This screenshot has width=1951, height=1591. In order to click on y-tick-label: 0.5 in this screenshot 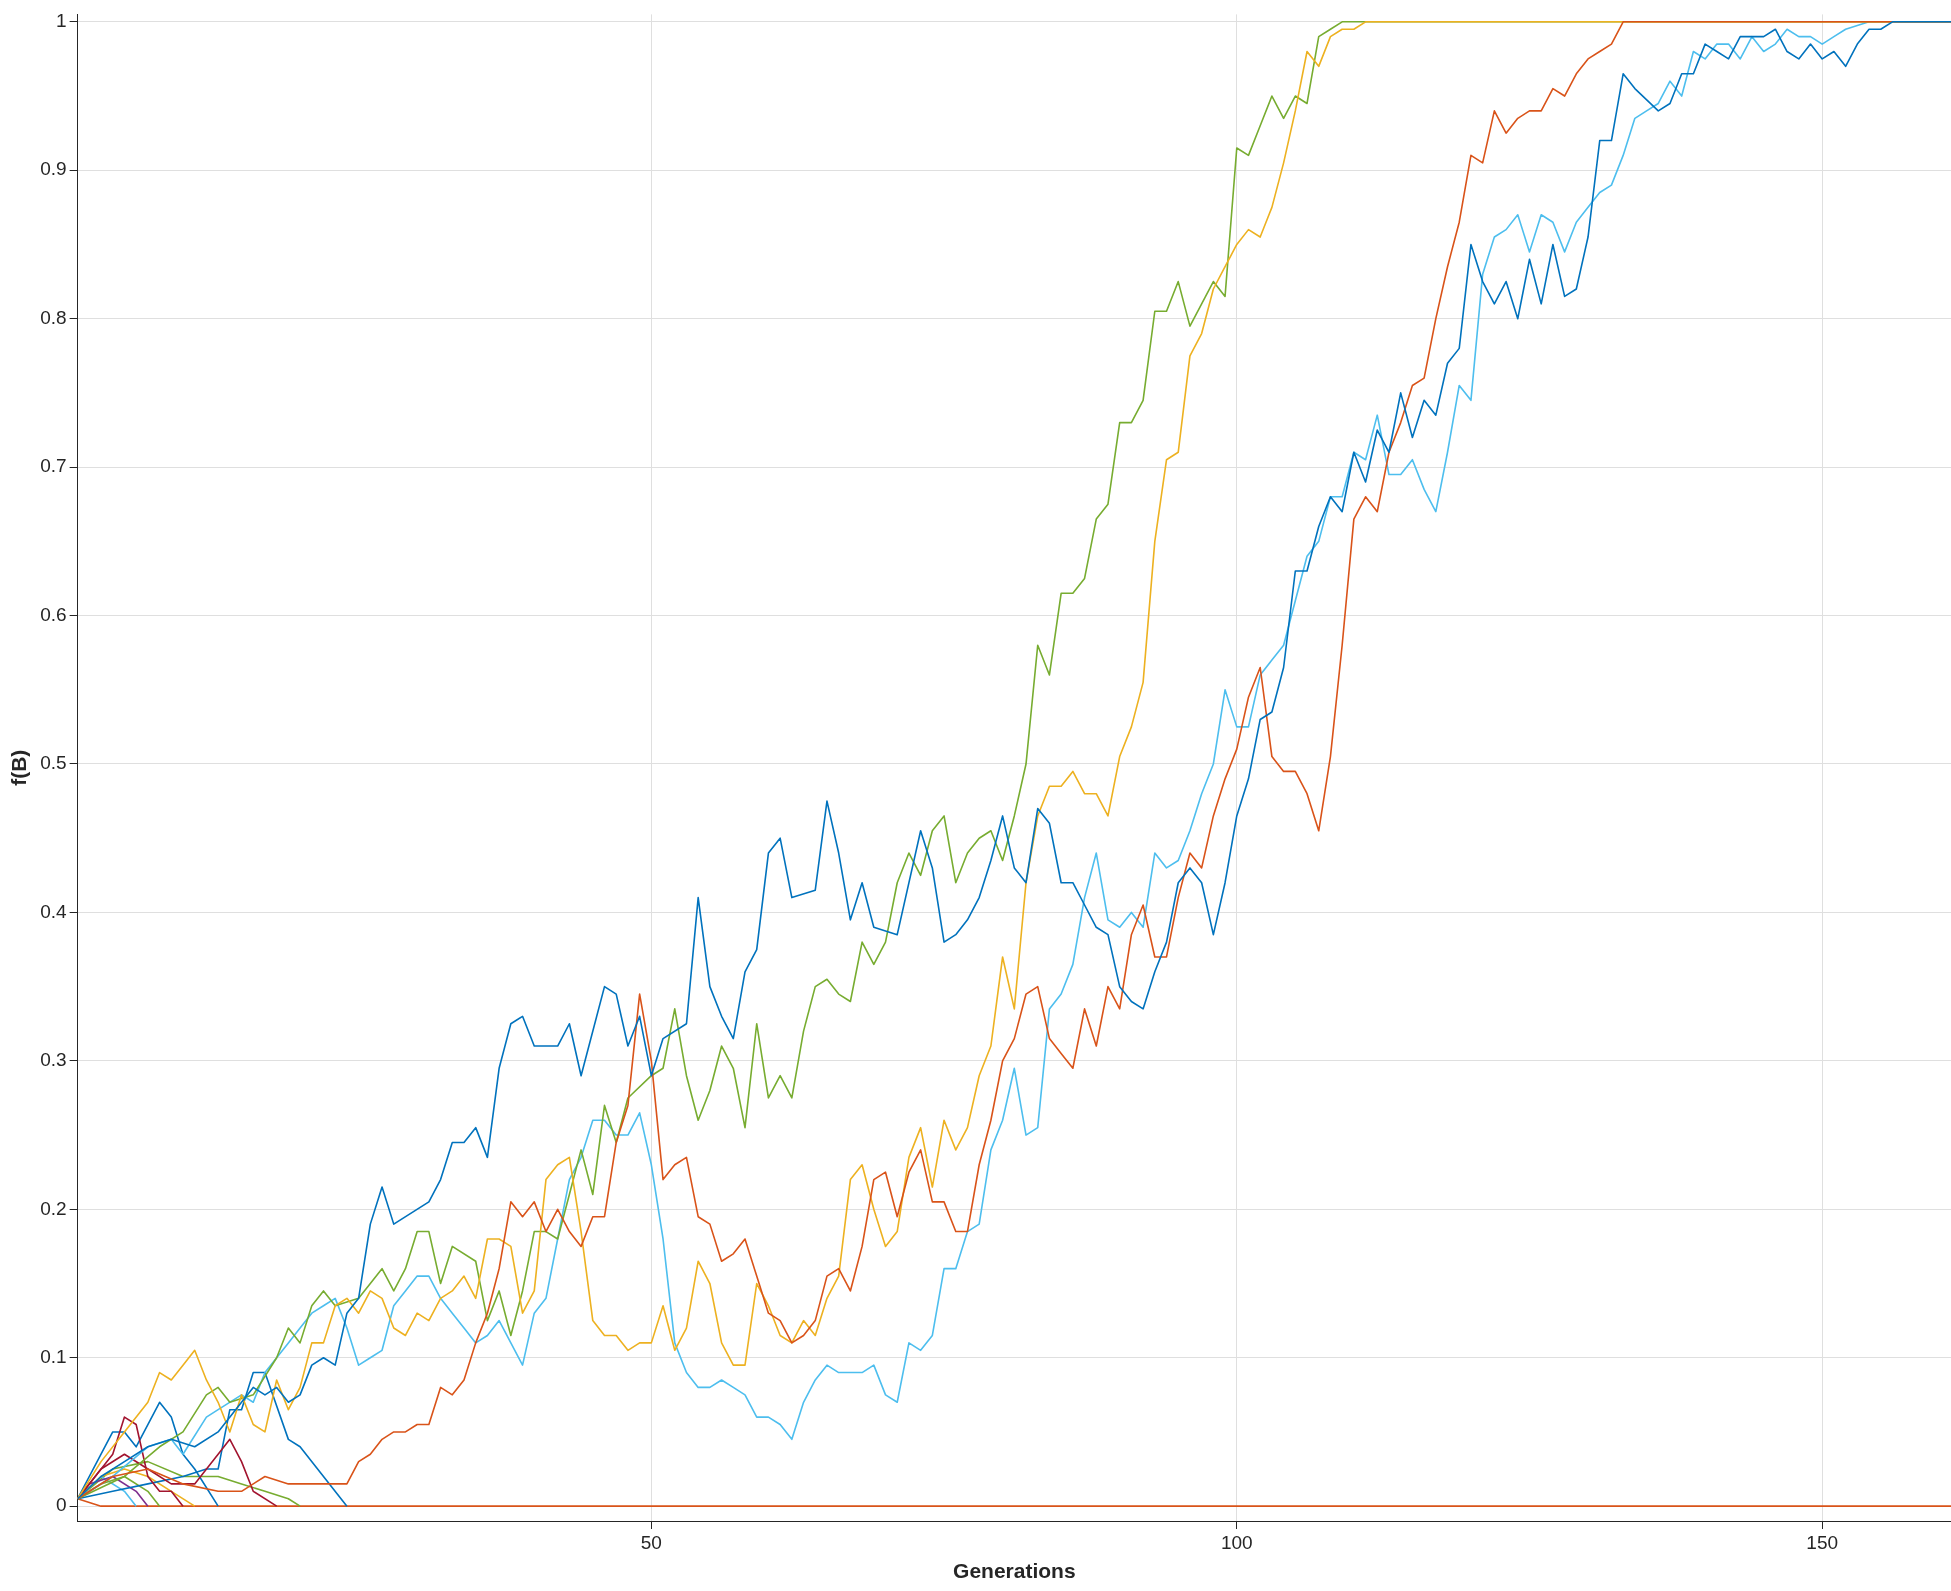, I will do `click(53, 763)`.